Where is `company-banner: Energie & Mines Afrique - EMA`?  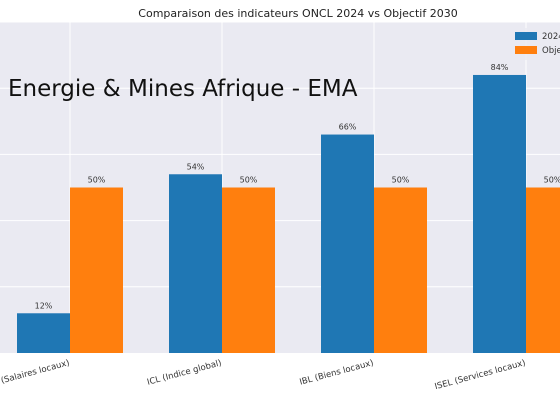
company-banner: Energie & Mines Afrique - EMA is located at coordinates (183, 89).